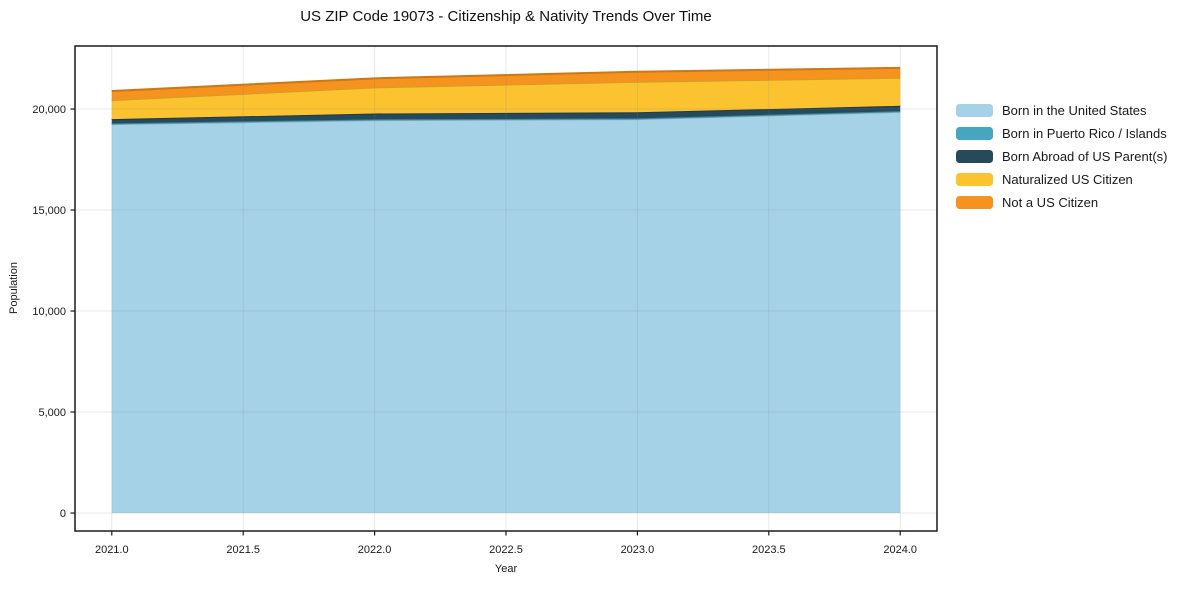  What do you see at coordinates (900, 550) in the screenshot?
I see `x-tick-label: 2024.0` at bounding box center [900, 550].